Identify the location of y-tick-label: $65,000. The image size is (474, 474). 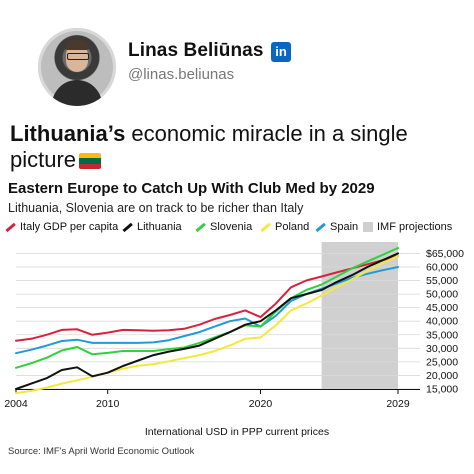
(445, 254).